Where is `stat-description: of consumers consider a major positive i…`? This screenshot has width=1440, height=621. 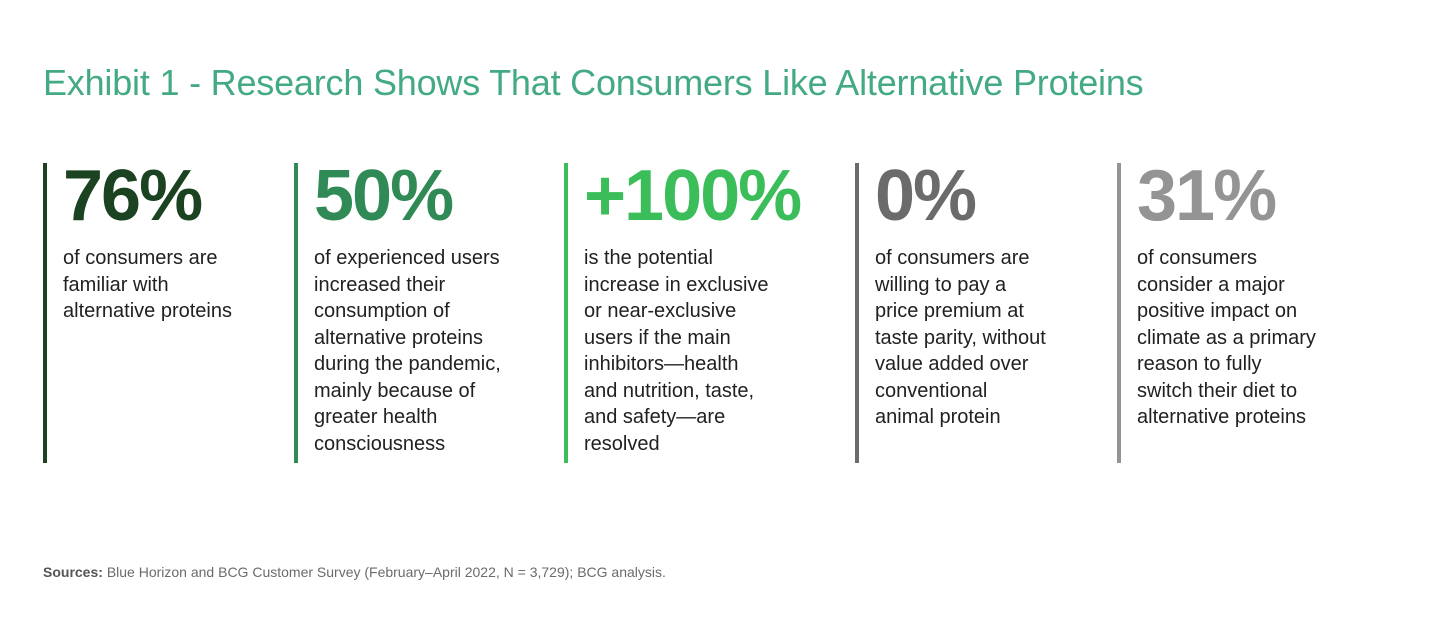
stat-description: of consumers consider a major positive i… is located at coordinates (1226, 337).